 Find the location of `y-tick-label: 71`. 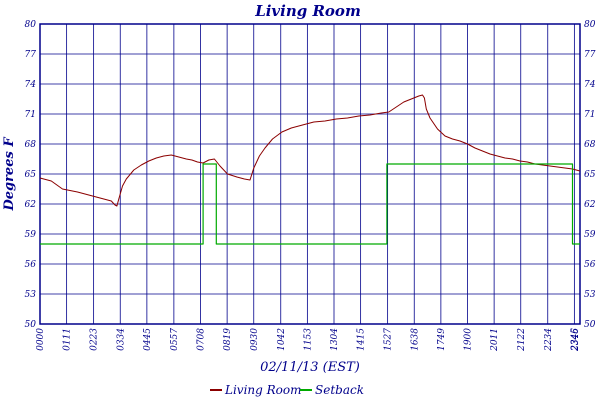

y-tick-label: 71 is located at coordinates (30, 115).